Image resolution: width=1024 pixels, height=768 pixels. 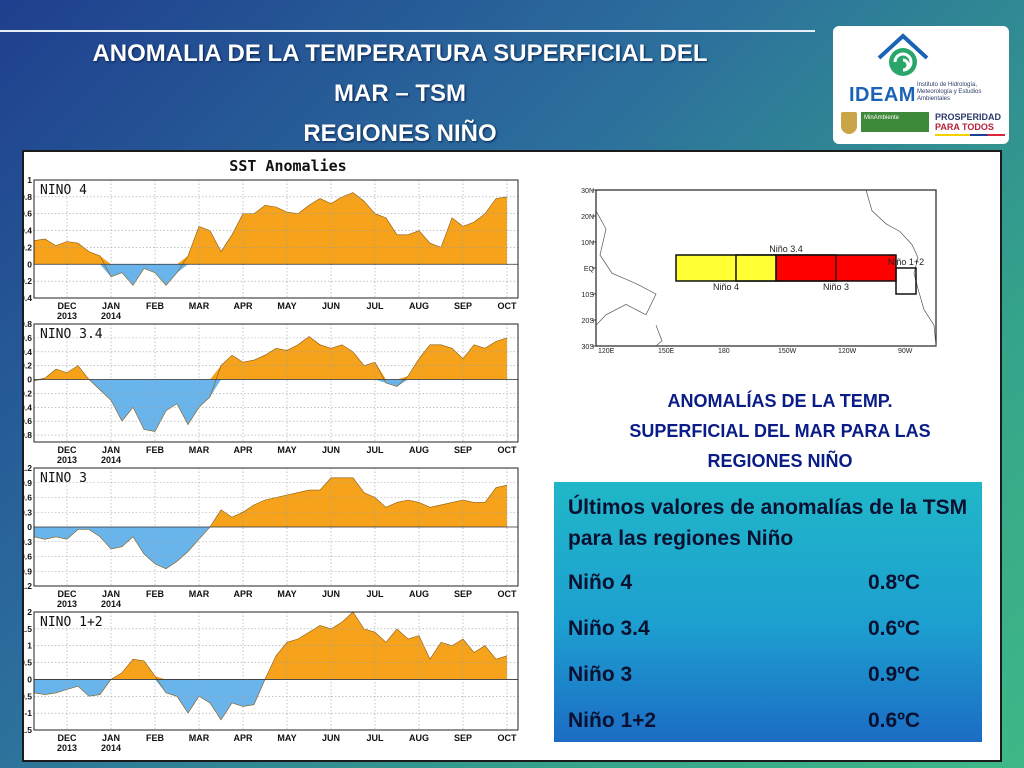 I want to click on y-tick-label: -1.5, so click(x=28, y=730).